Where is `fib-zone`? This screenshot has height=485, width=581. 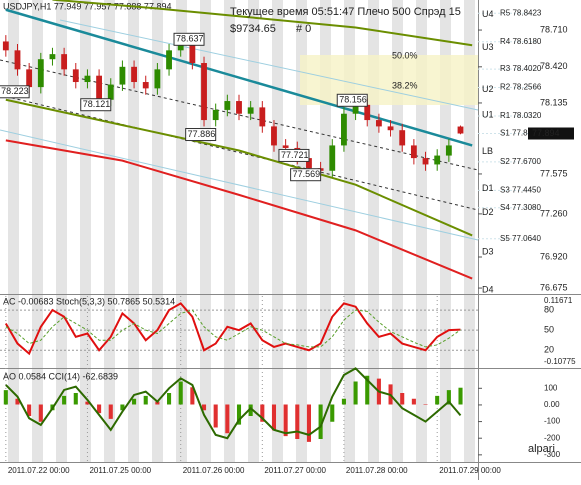 fib-zone is located at coordinates (389, 80).